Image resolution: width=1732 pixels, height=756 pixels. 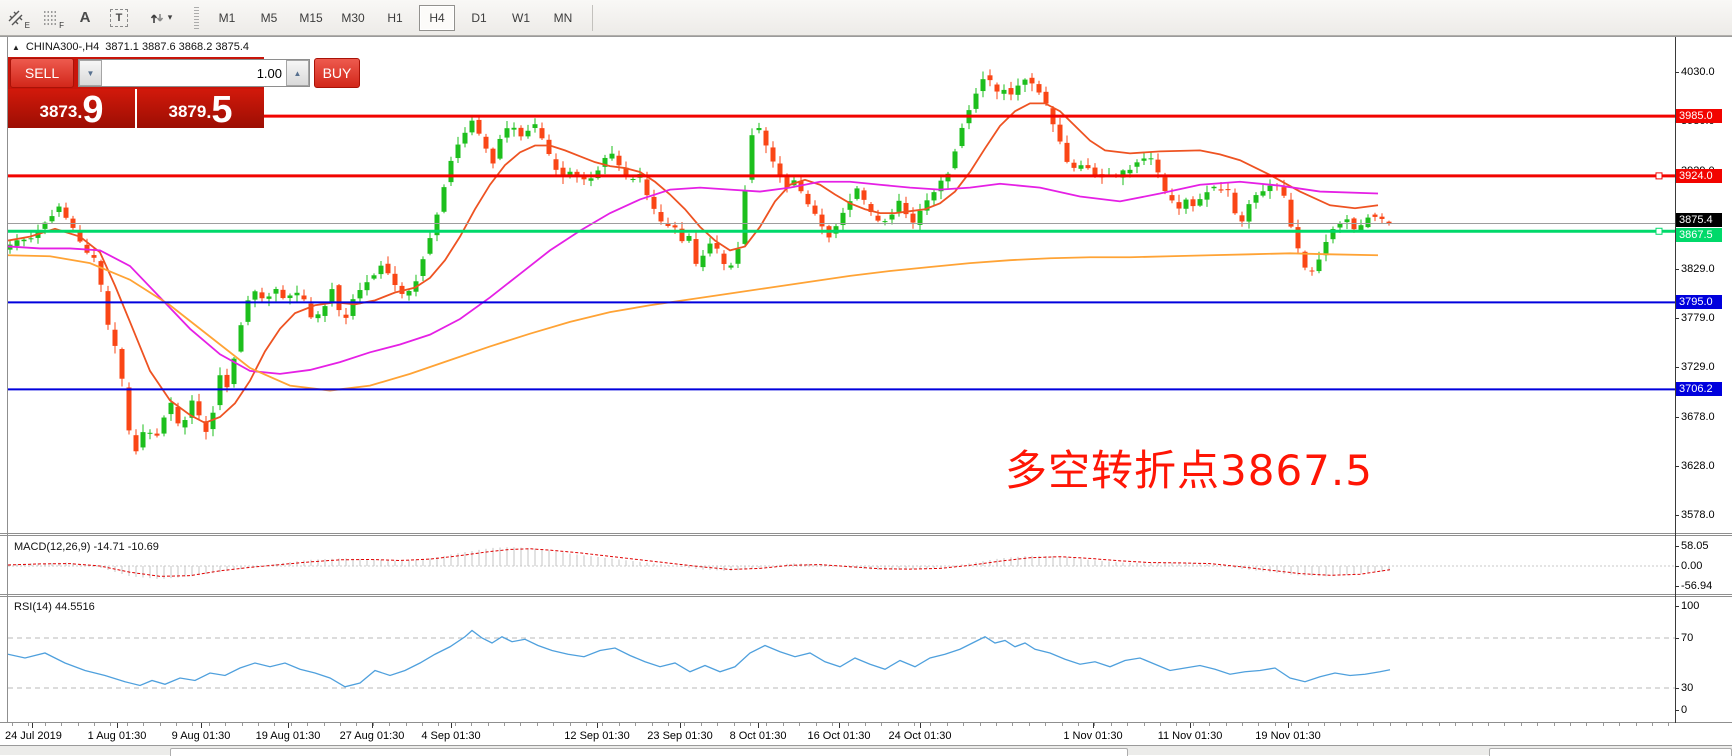 What do you see at coordinates (119, 18) in the screenshot?
I see `text-box-icon: T` at bounding box center [119, 18].